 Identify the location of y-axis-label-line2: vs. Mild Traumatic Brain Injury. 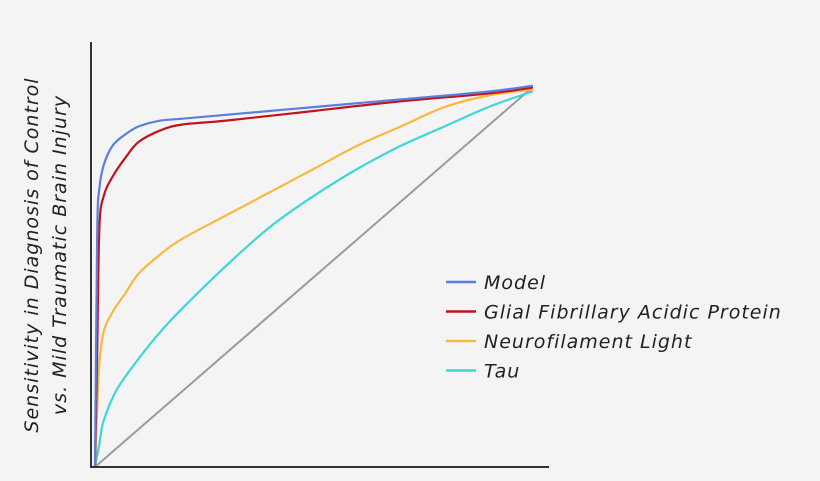
(60, 255).